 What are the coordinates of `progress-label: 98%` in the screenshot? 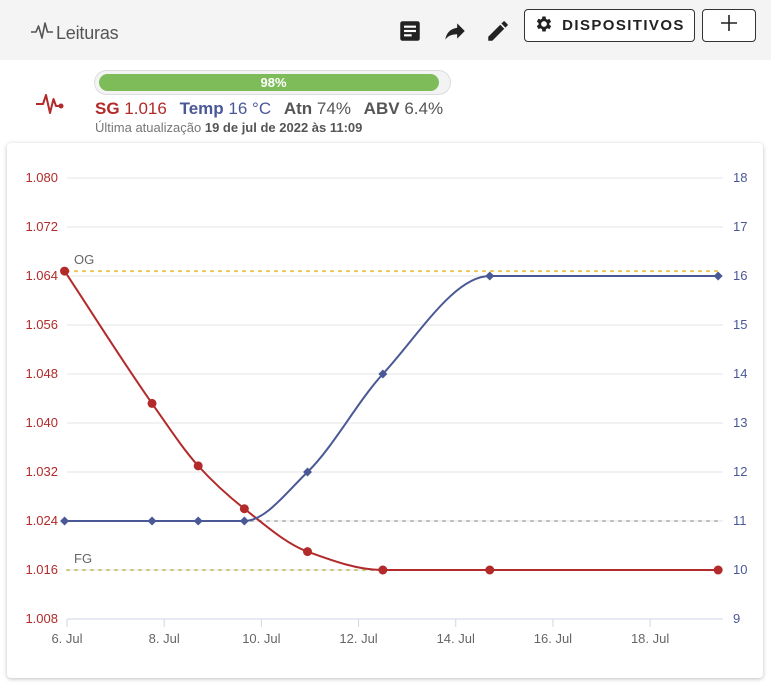 It's located at (273, 82).